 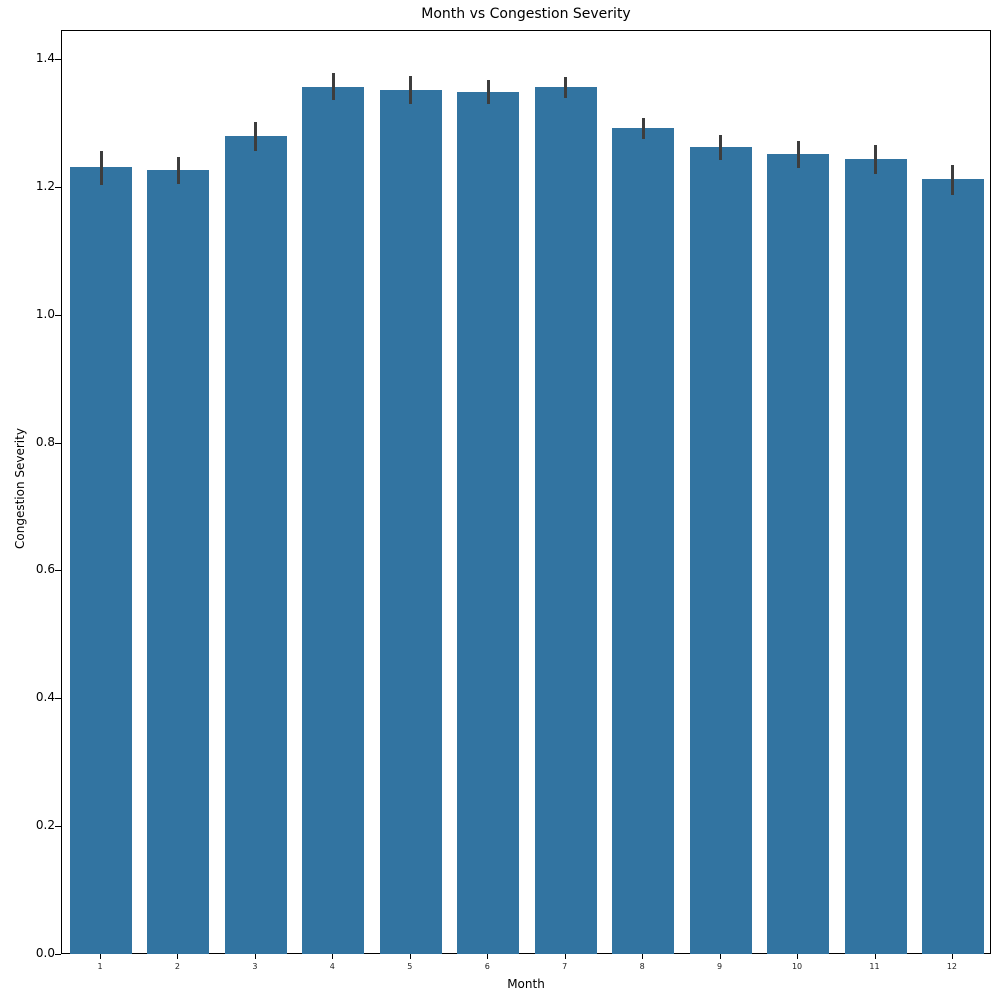 I want to click on chart-title: Month vs Congestion Severity, so click(x=526, y=14).